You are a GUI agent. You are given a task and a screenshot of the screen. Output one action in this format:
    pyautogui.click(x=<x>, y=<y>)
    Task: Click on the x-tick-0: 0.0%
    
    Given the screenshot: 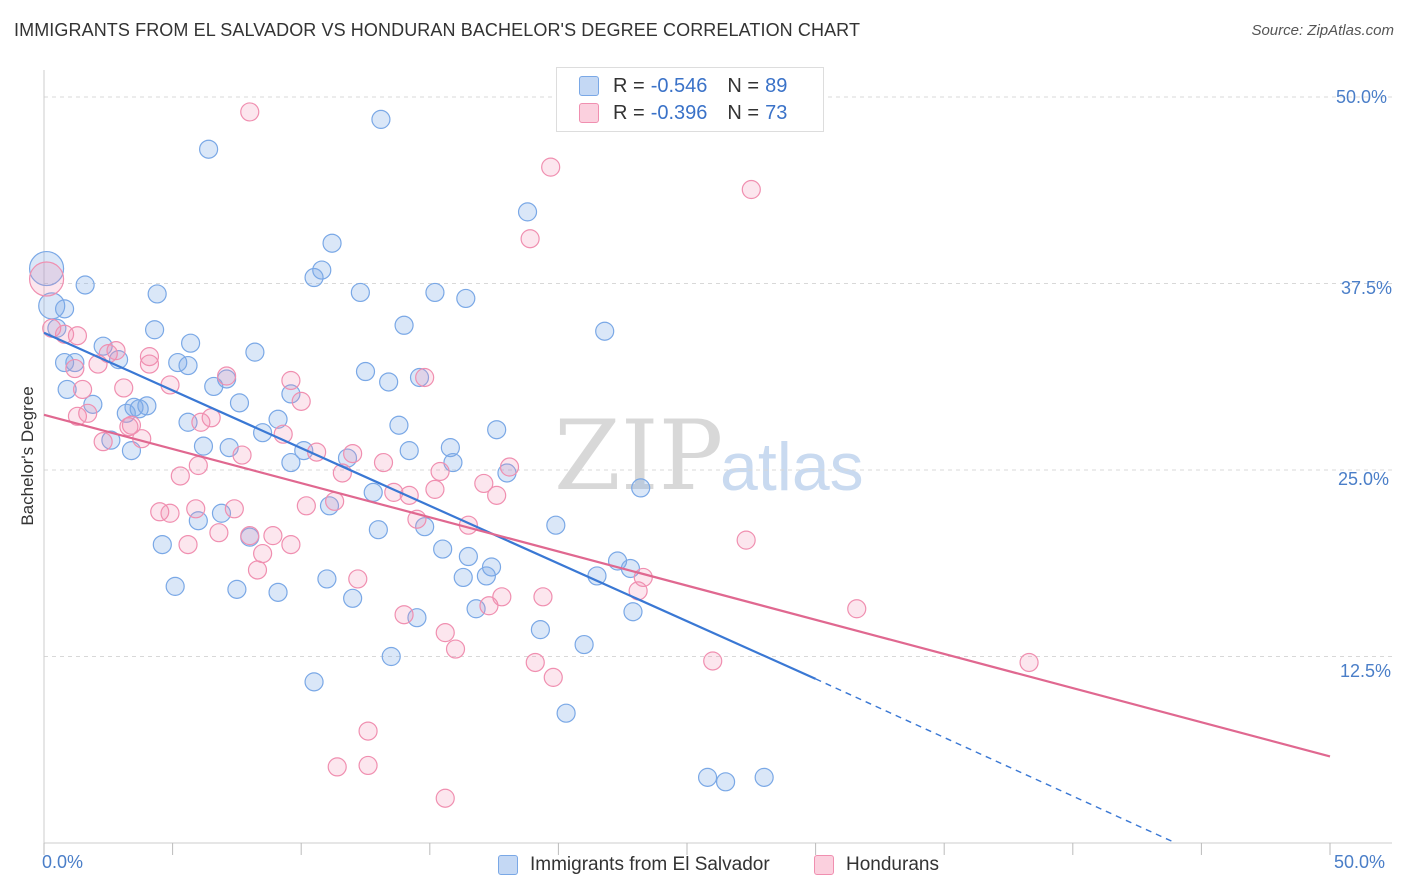 What is the action you would take?
    pyautogui.click(x=63, y=862)
    